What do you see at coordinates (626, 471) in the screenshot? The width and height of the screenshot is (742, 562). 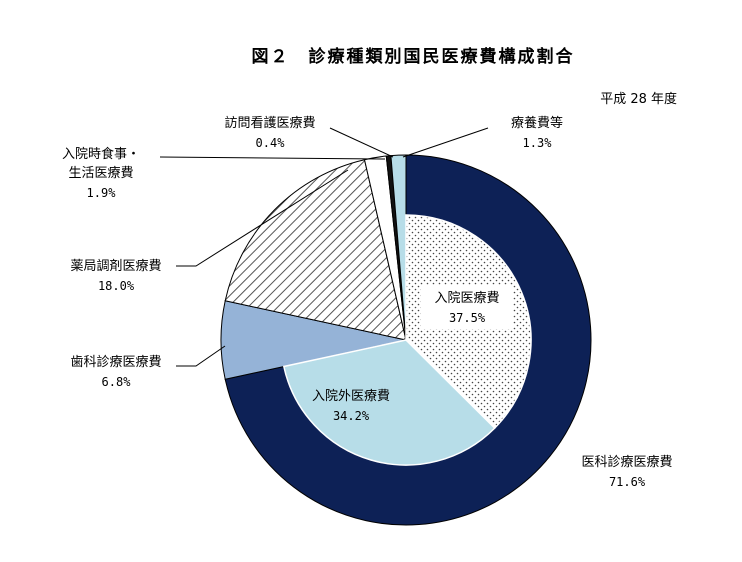 I see `label-medical: 医科診療医療費 71.6%` at bounding box center [626, 471].